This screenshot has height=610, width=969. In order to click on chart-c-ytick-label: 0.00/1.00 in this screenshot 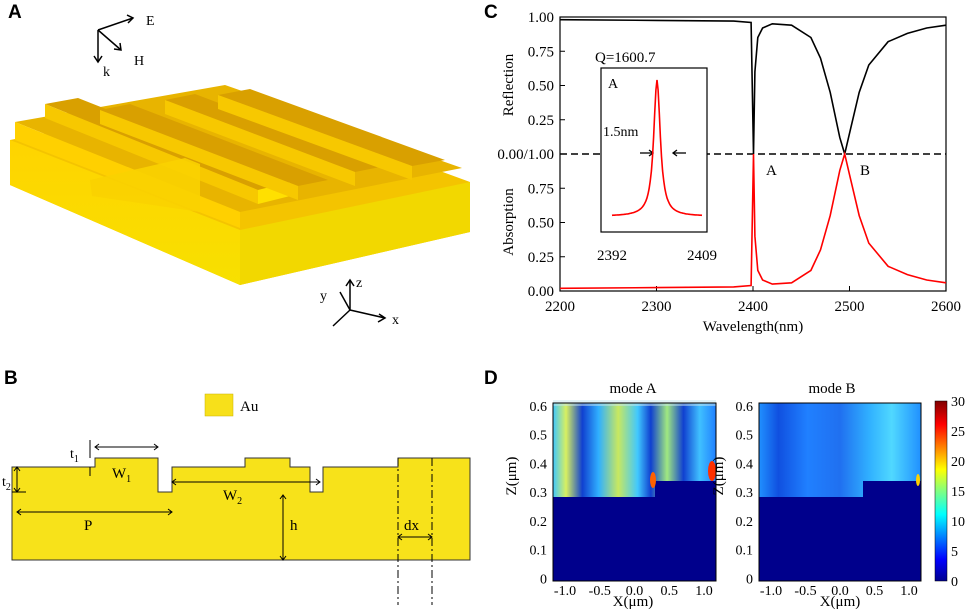, I will do `click(525, 155)`.